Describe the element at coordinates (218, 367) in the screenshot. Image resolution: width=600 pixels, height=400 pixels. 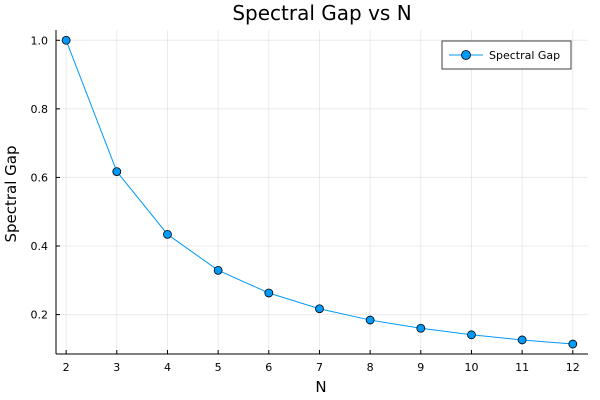
I see `x-tick-label: 5` at that location.